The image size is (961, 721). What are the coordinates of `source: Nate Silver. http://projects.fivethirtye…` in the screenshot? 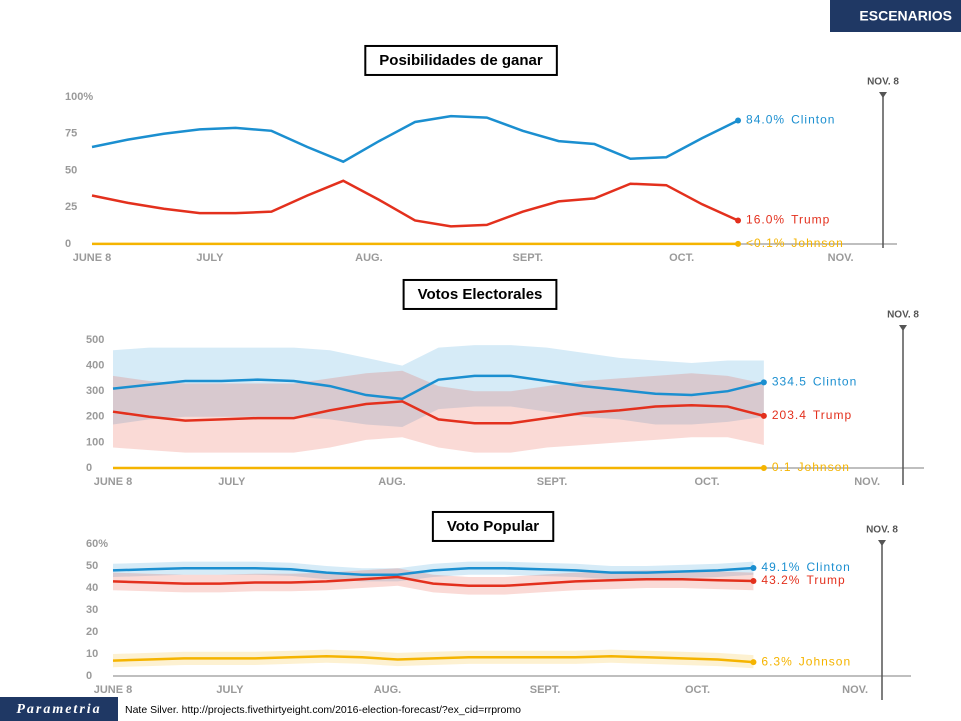 It's located at (323, 710).